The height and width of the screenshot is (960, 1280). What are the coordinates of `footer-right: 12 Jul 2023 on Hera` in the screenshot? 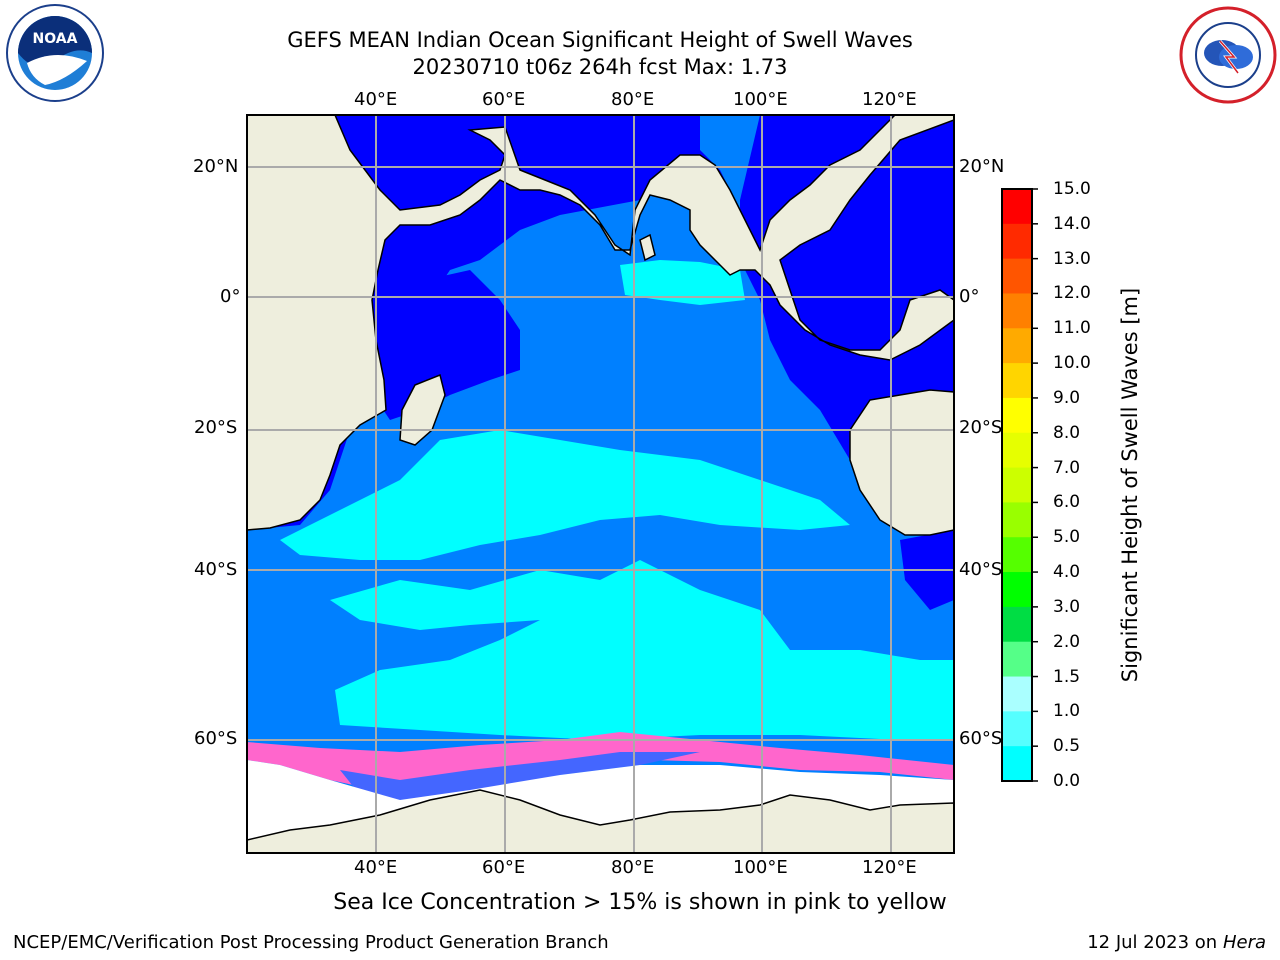 It's located at (1176, 942).